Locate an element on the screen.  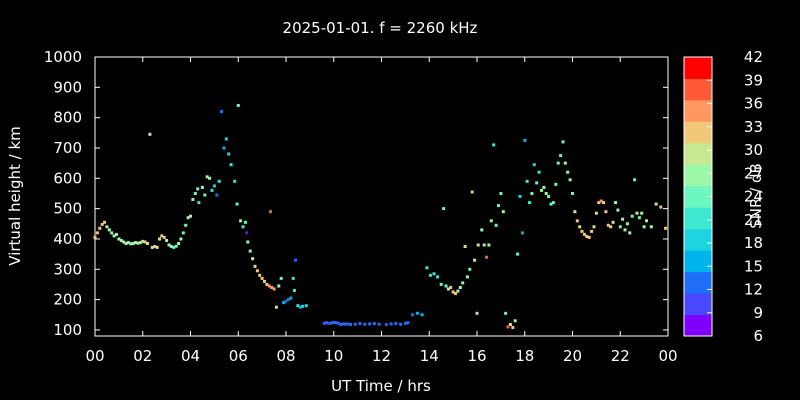
x-tick-label: 02 is located at coordinates (142, 356).